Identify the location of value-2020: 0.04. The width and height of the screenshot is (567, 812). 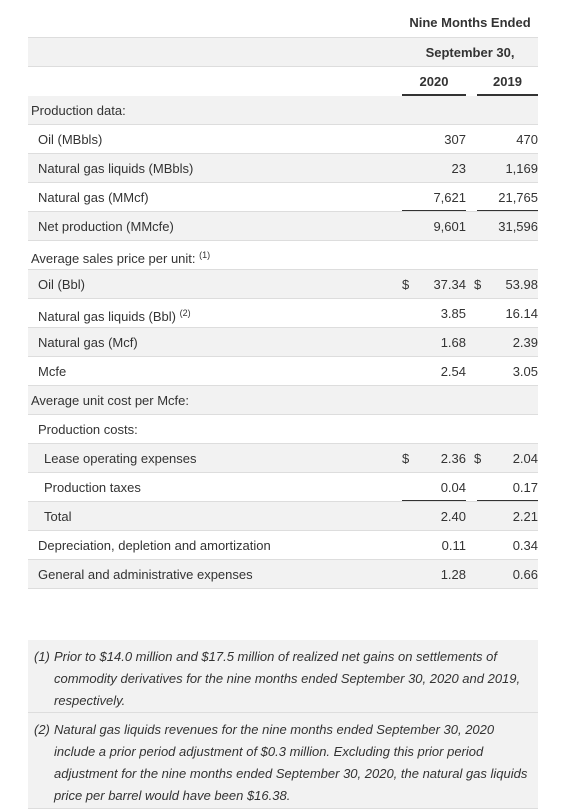
(453, 487).